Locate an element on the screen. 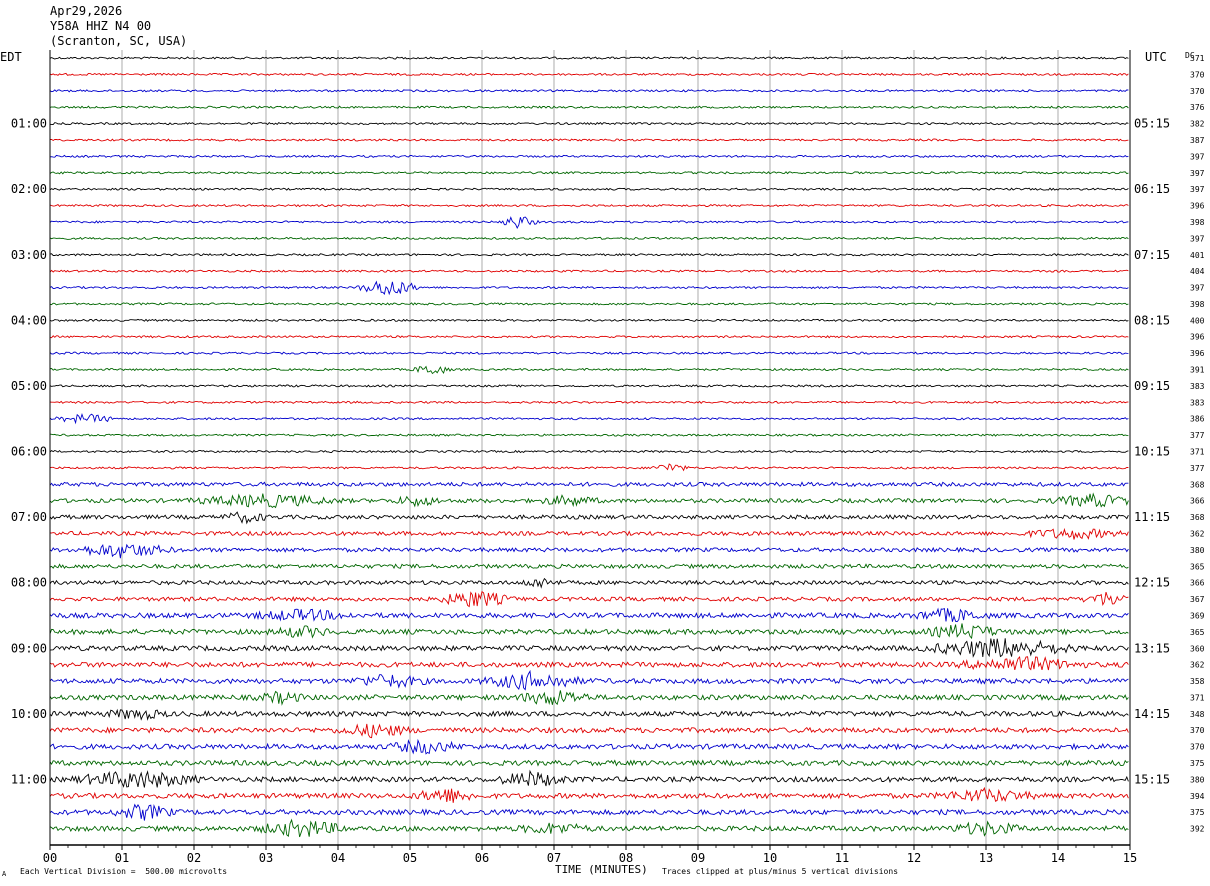  dc-header-label: DC is located at coordinates (1190, 55).